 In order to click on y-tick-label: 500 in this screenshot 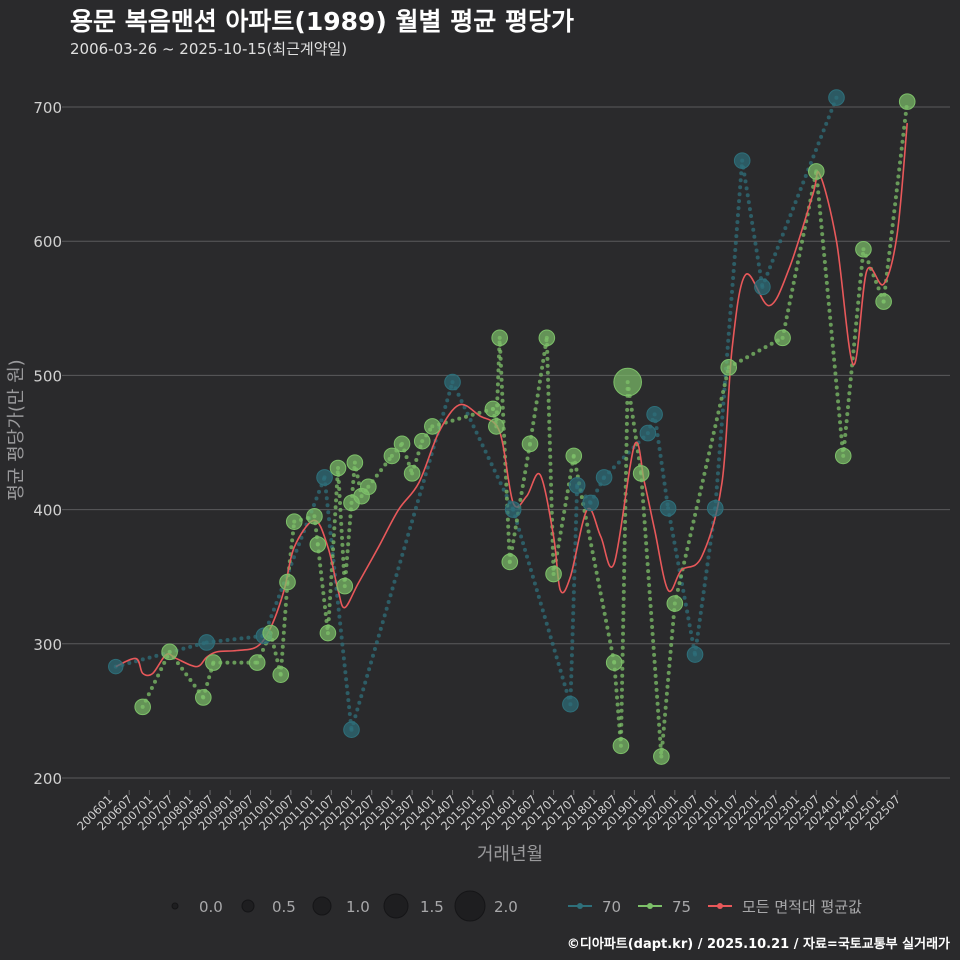, I will do `click(47, 376)`.